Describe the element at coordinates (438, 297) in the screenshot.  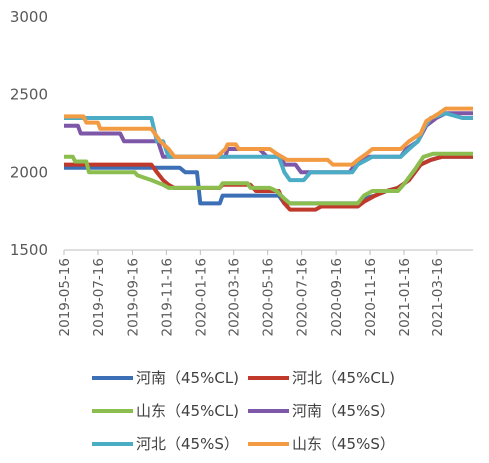
I see `x-tick-label: 2021-03-16` at that location.